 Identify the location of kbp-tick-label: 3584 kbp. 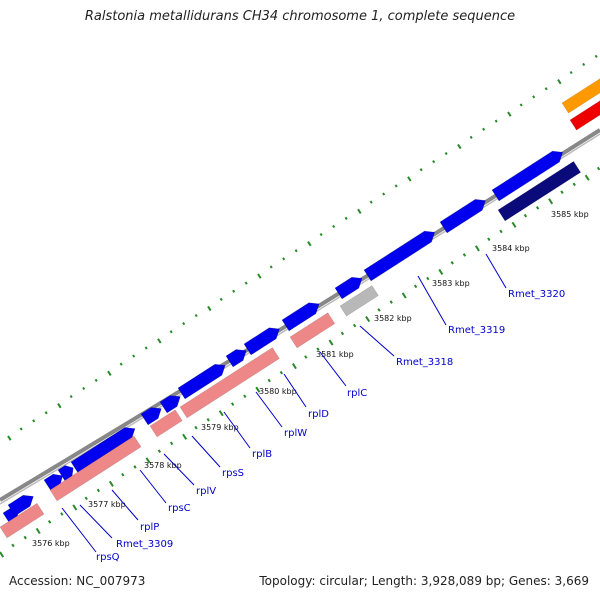
(511, 248).